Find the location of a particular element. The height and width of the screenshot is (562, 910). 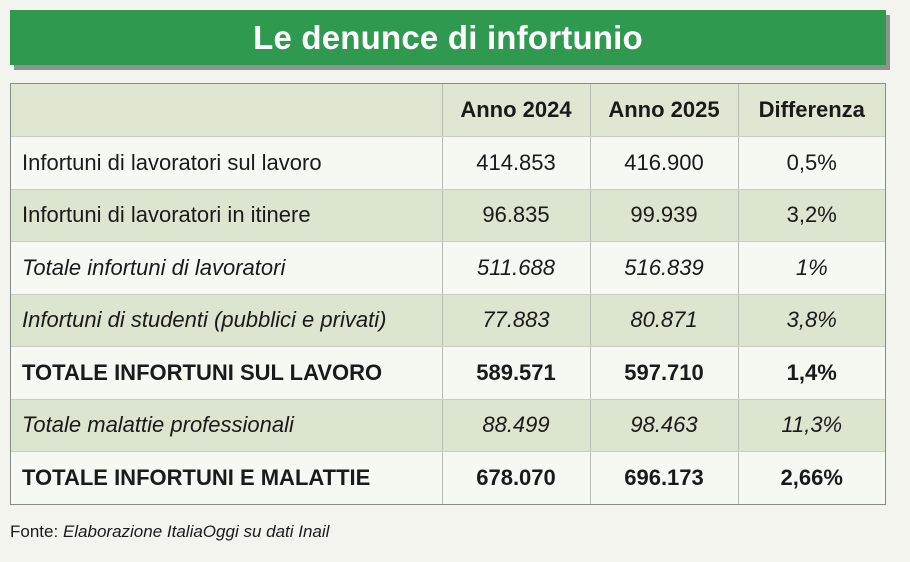

difference-cell: 11,3% is located at coordinates (811, 425).